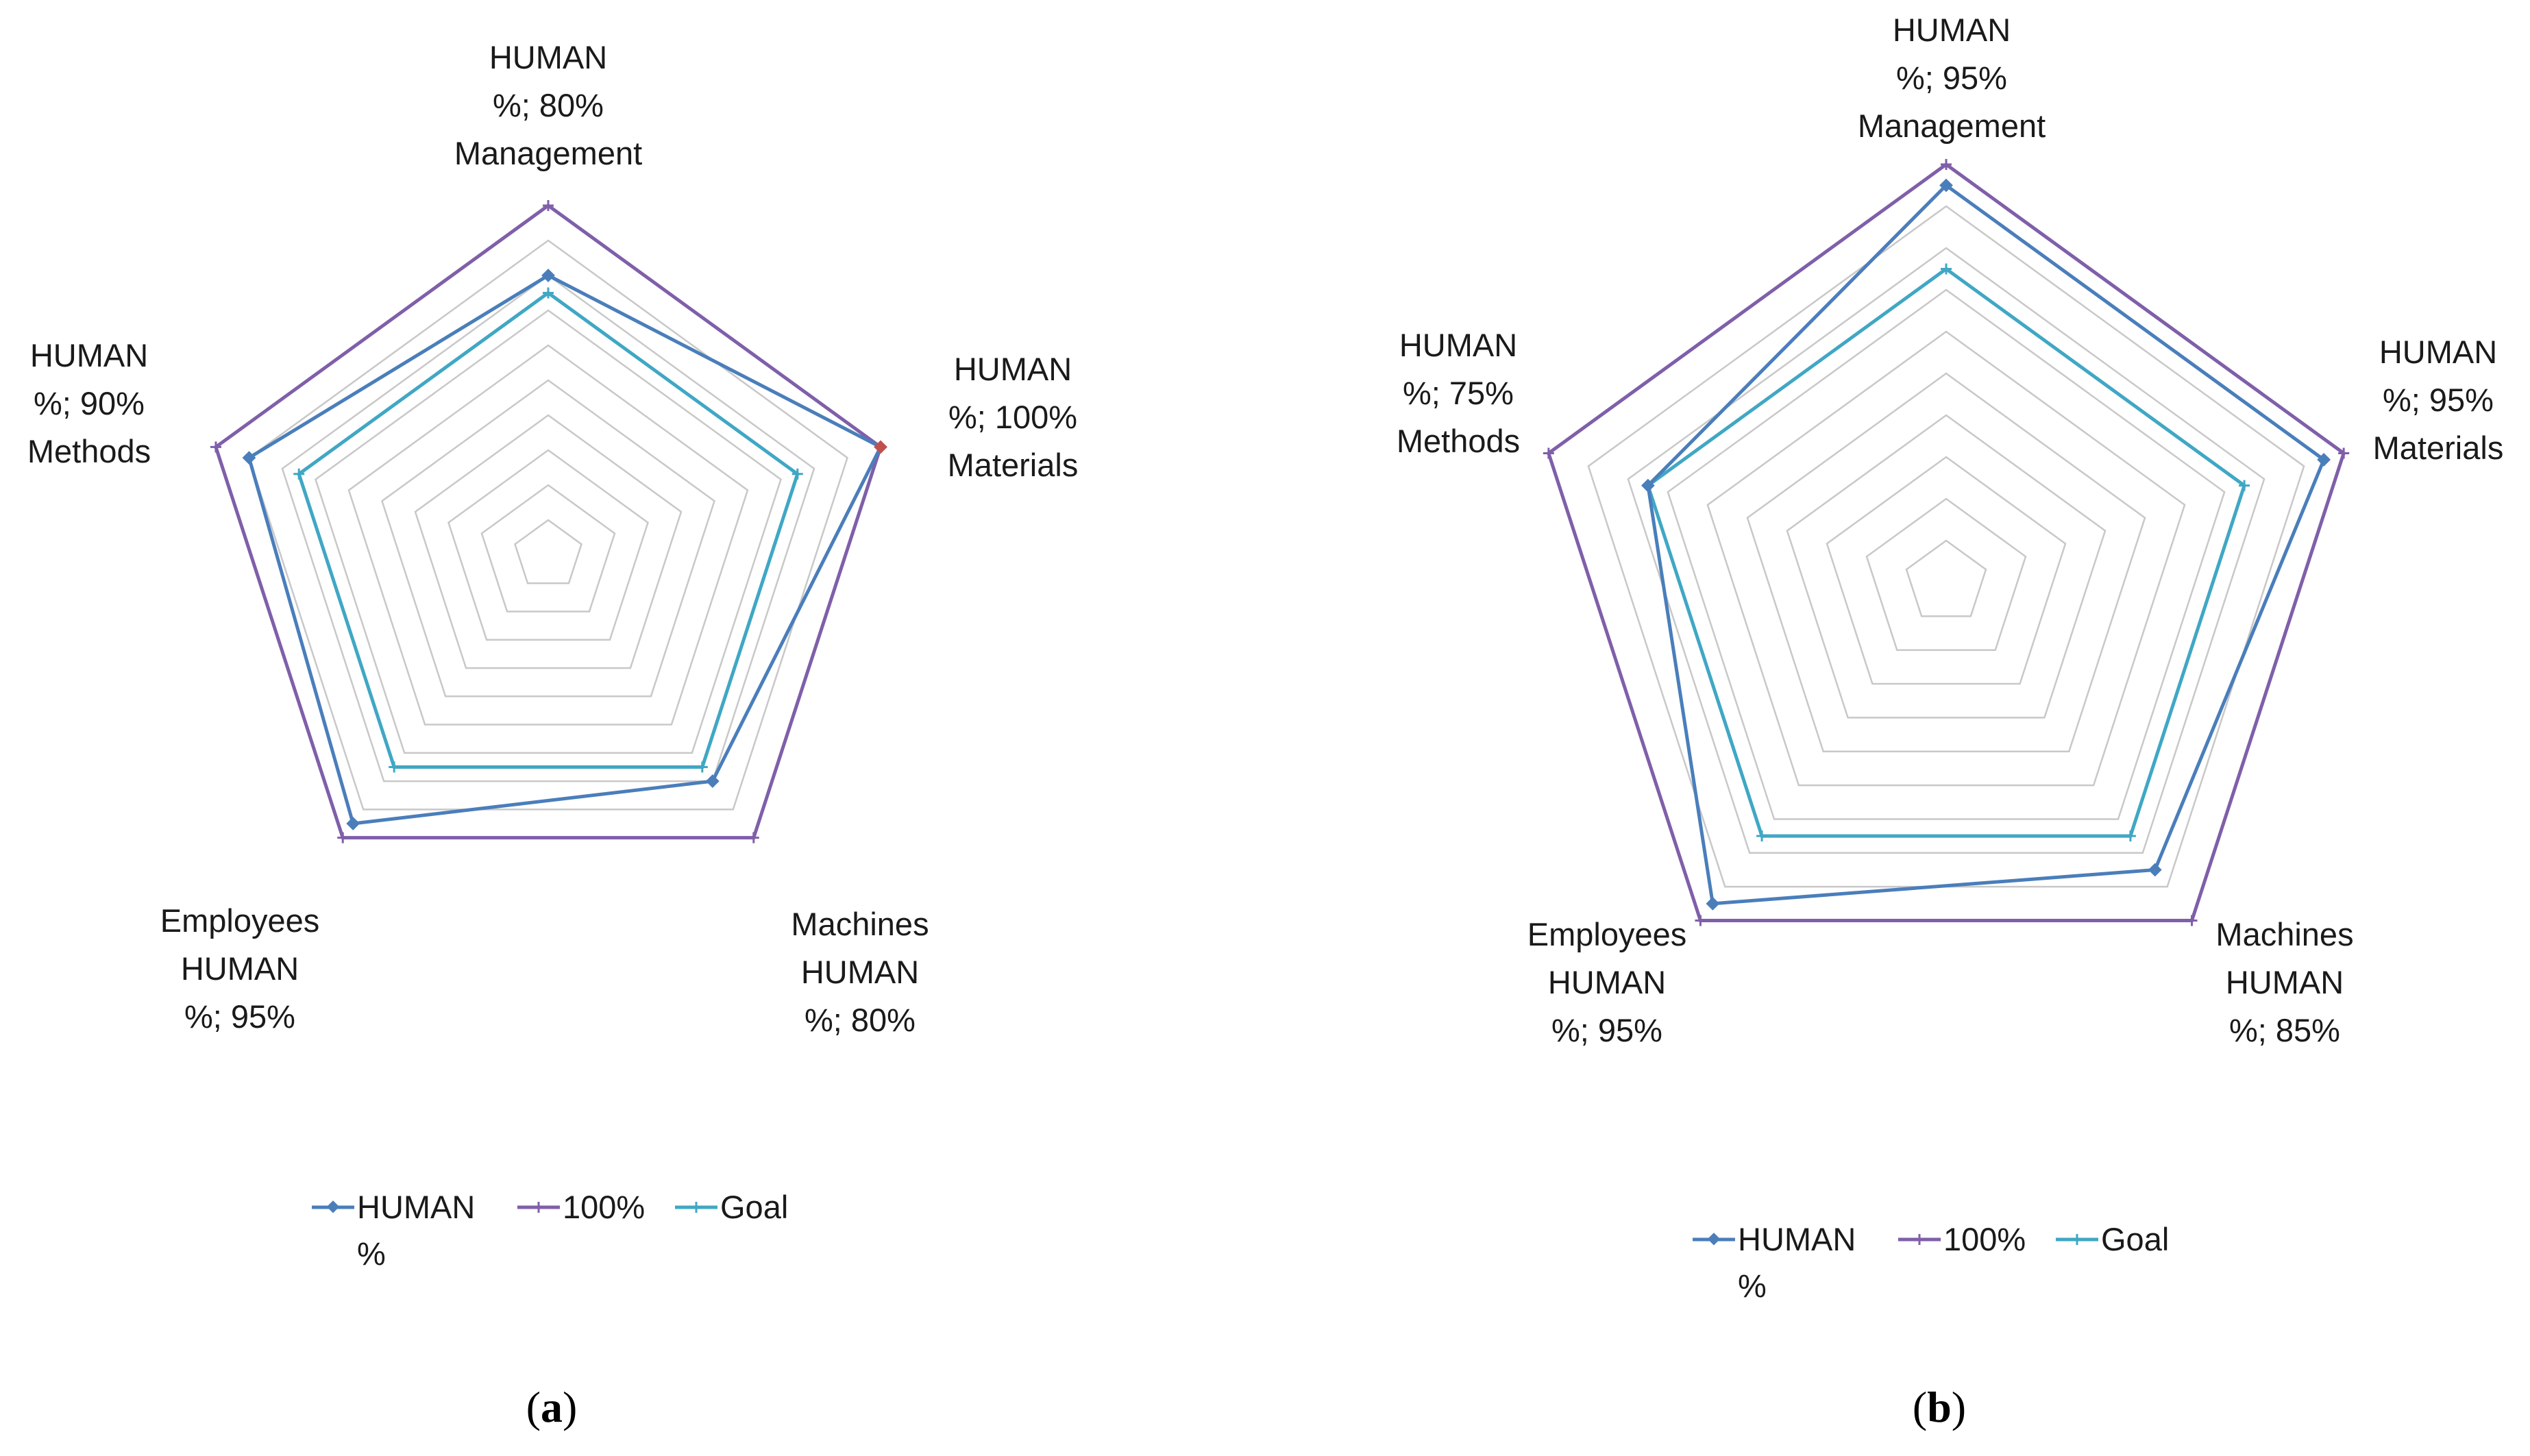 This screenshot has height=1456, width=2530. What do you see at coordinates (1458, 393) in the screenshot?
I see `point-label-methods: HUMAN %; 75% Methods` at bounding box center [1458, 393].